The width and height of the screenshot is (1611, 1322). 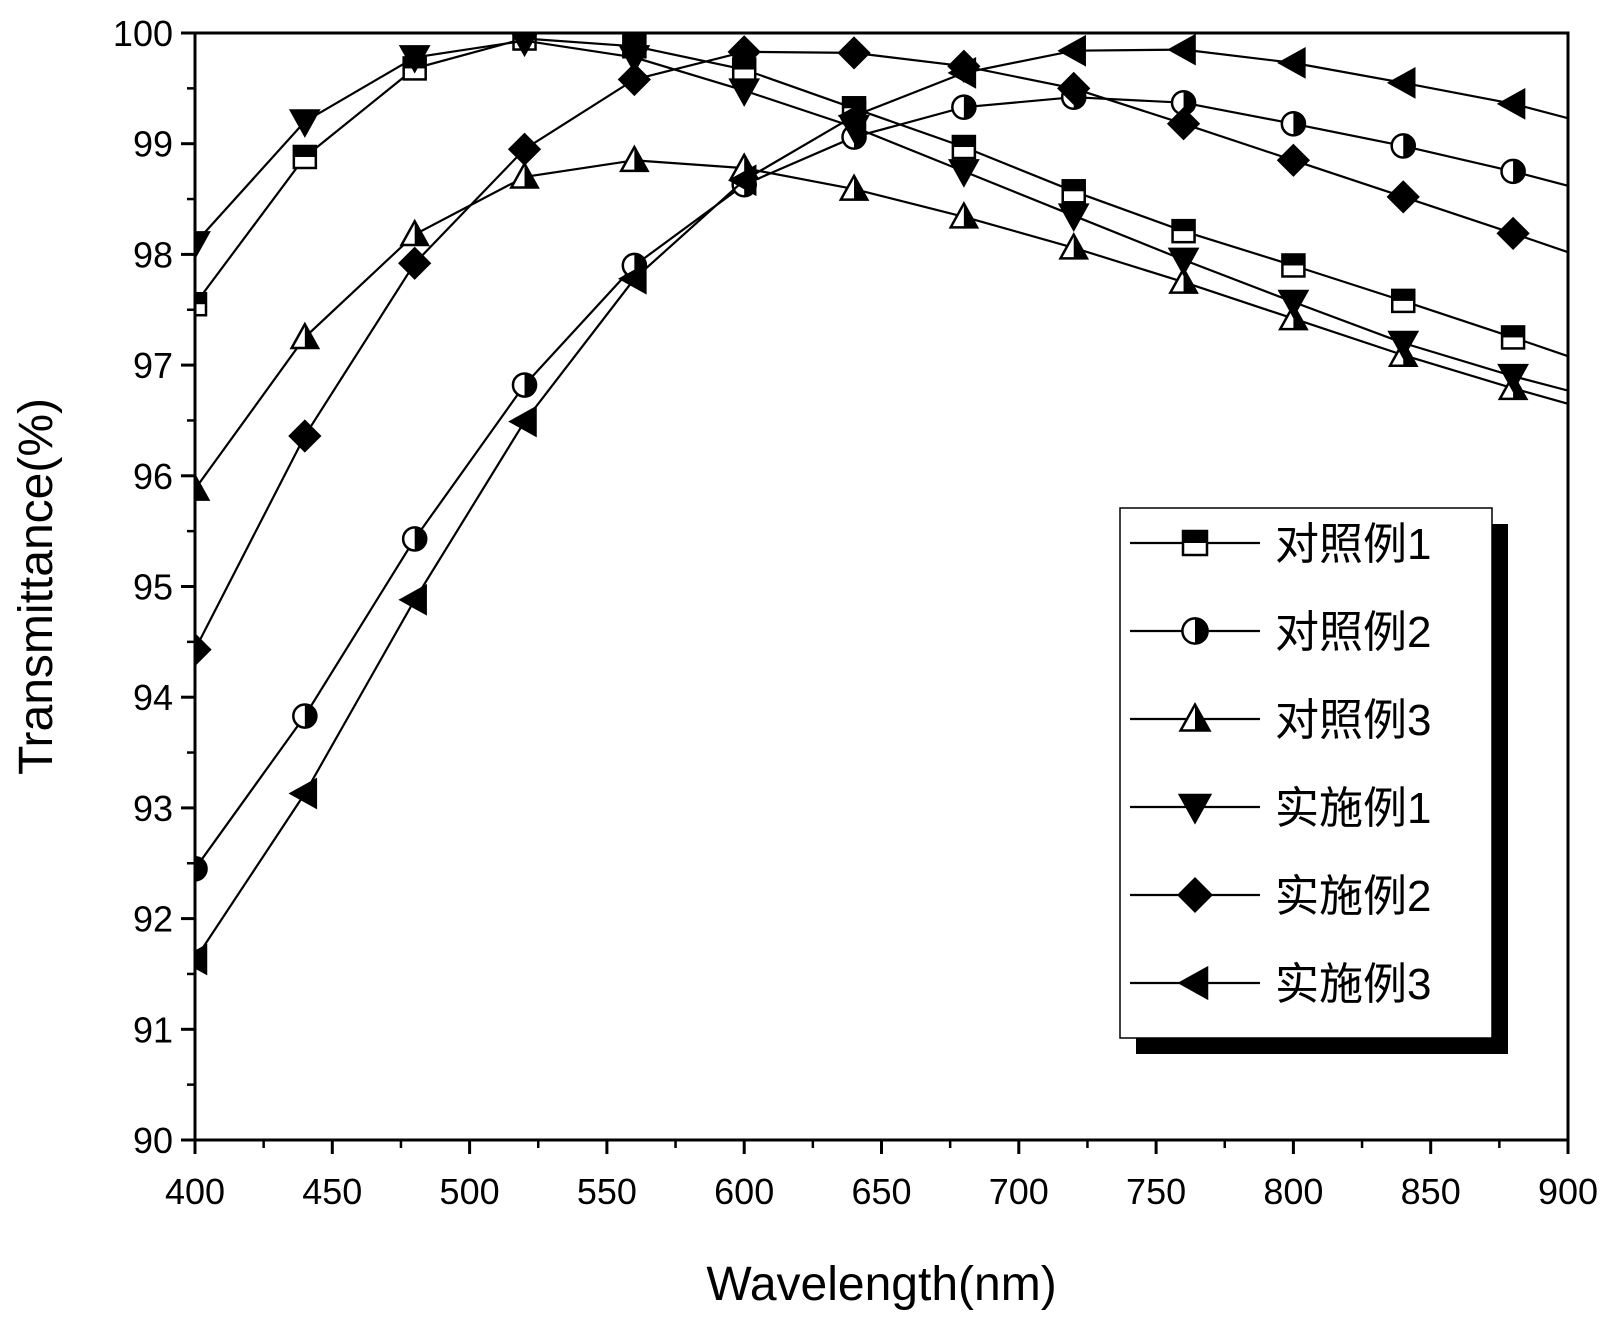 What do you see at coordinates (1353, 720) in the screenshot?
I see `legend-label: 对照例3` at bounding box center [1353, 720].